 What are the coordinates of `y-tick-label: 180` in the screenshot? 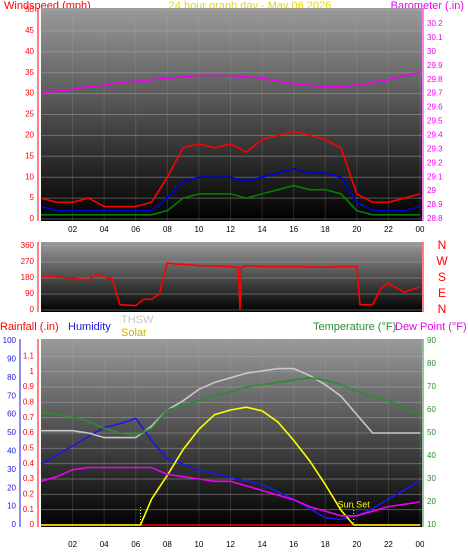 It's located at (28, 277).